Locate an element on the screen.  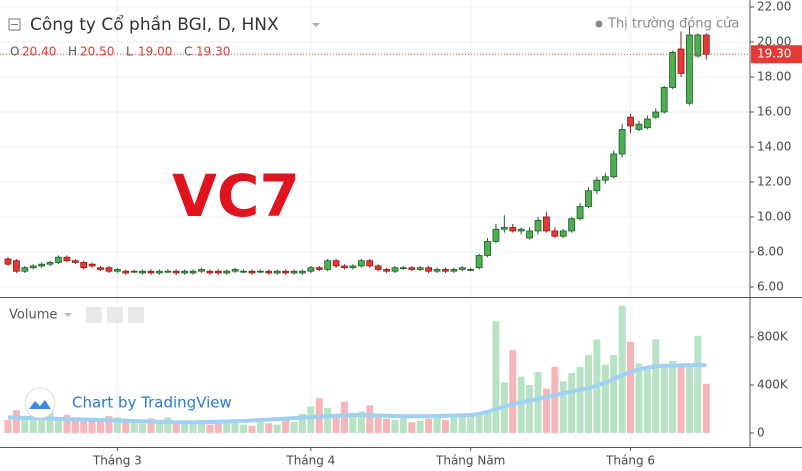
ohlc-value: 19.30 is located at coordinates (213, 52).